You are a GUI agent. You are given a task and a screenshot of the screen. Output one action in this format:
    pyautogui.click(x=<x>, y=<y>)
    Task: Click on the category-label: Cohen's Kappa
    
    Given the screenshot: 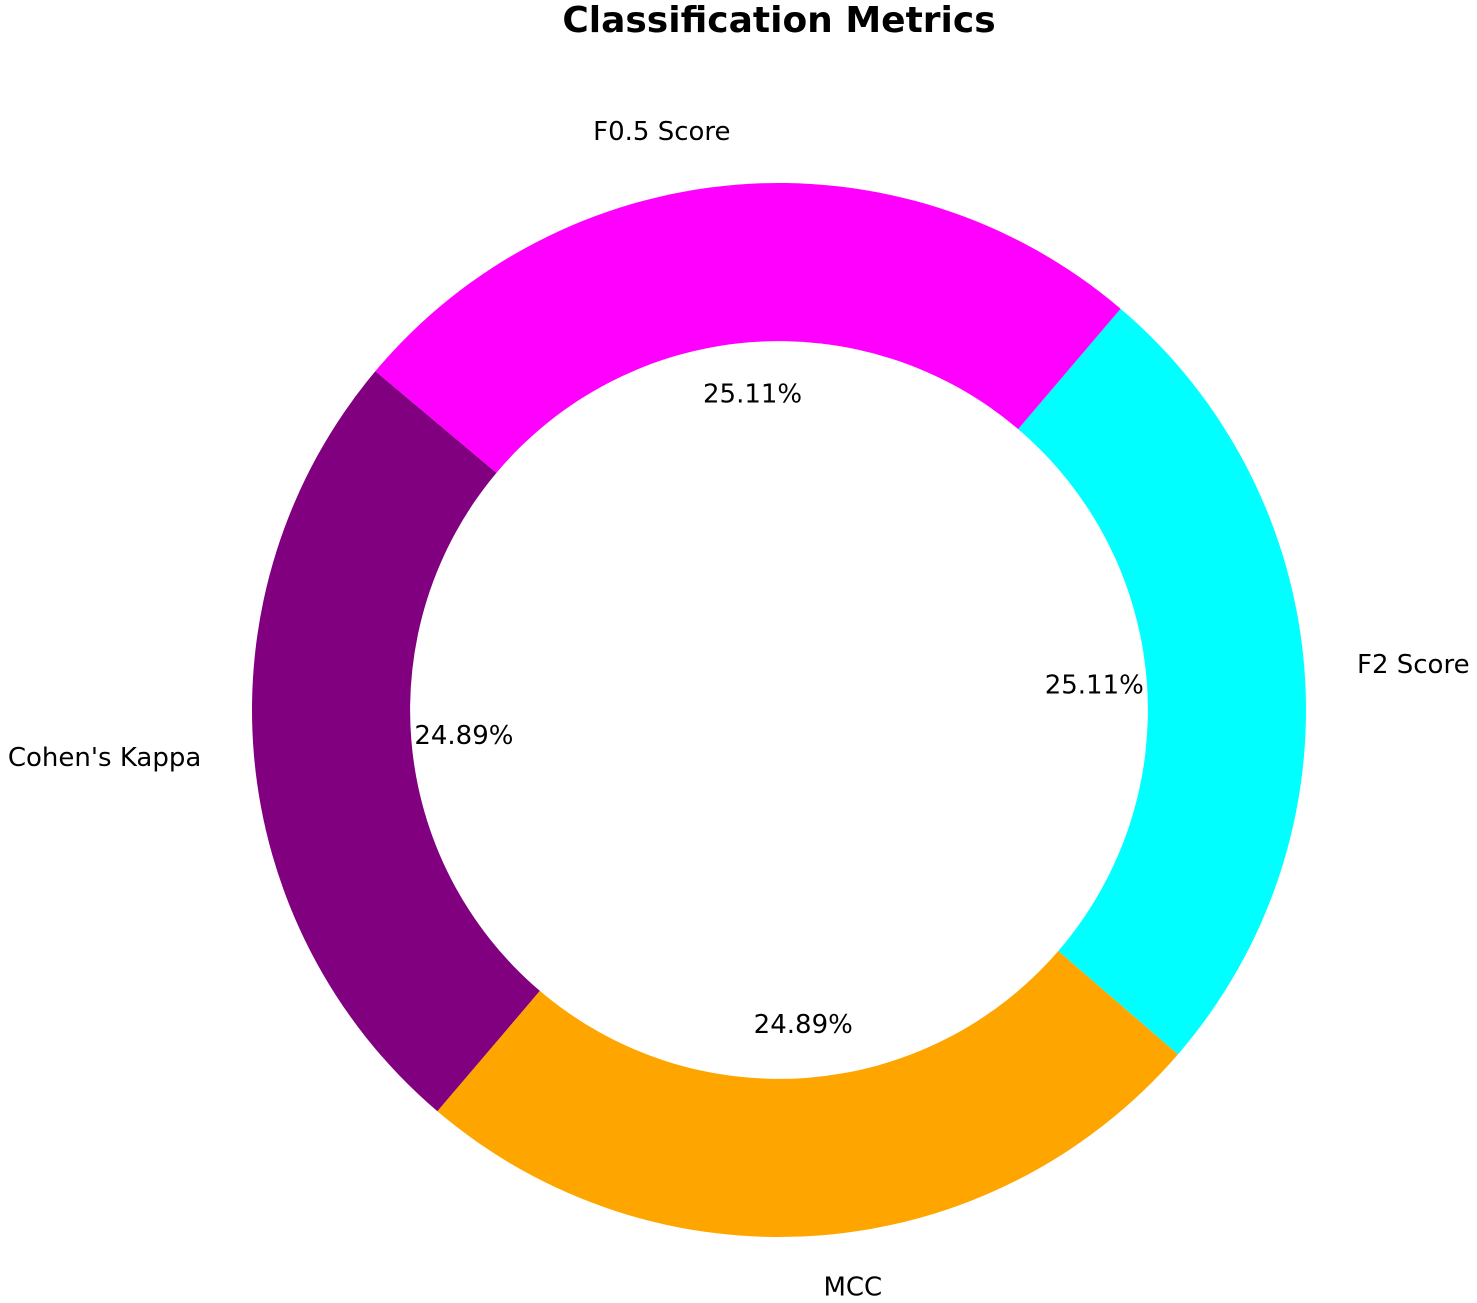 What is the action you would take?
    pyautogui.click(x=104, y=758)
    